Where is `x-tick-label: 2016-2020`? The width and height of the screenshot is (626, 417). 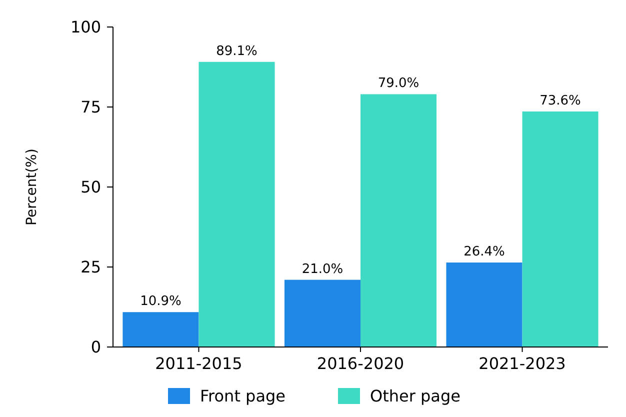
x-tick-label: 2016-2020 is located at coordinates (360, 363).